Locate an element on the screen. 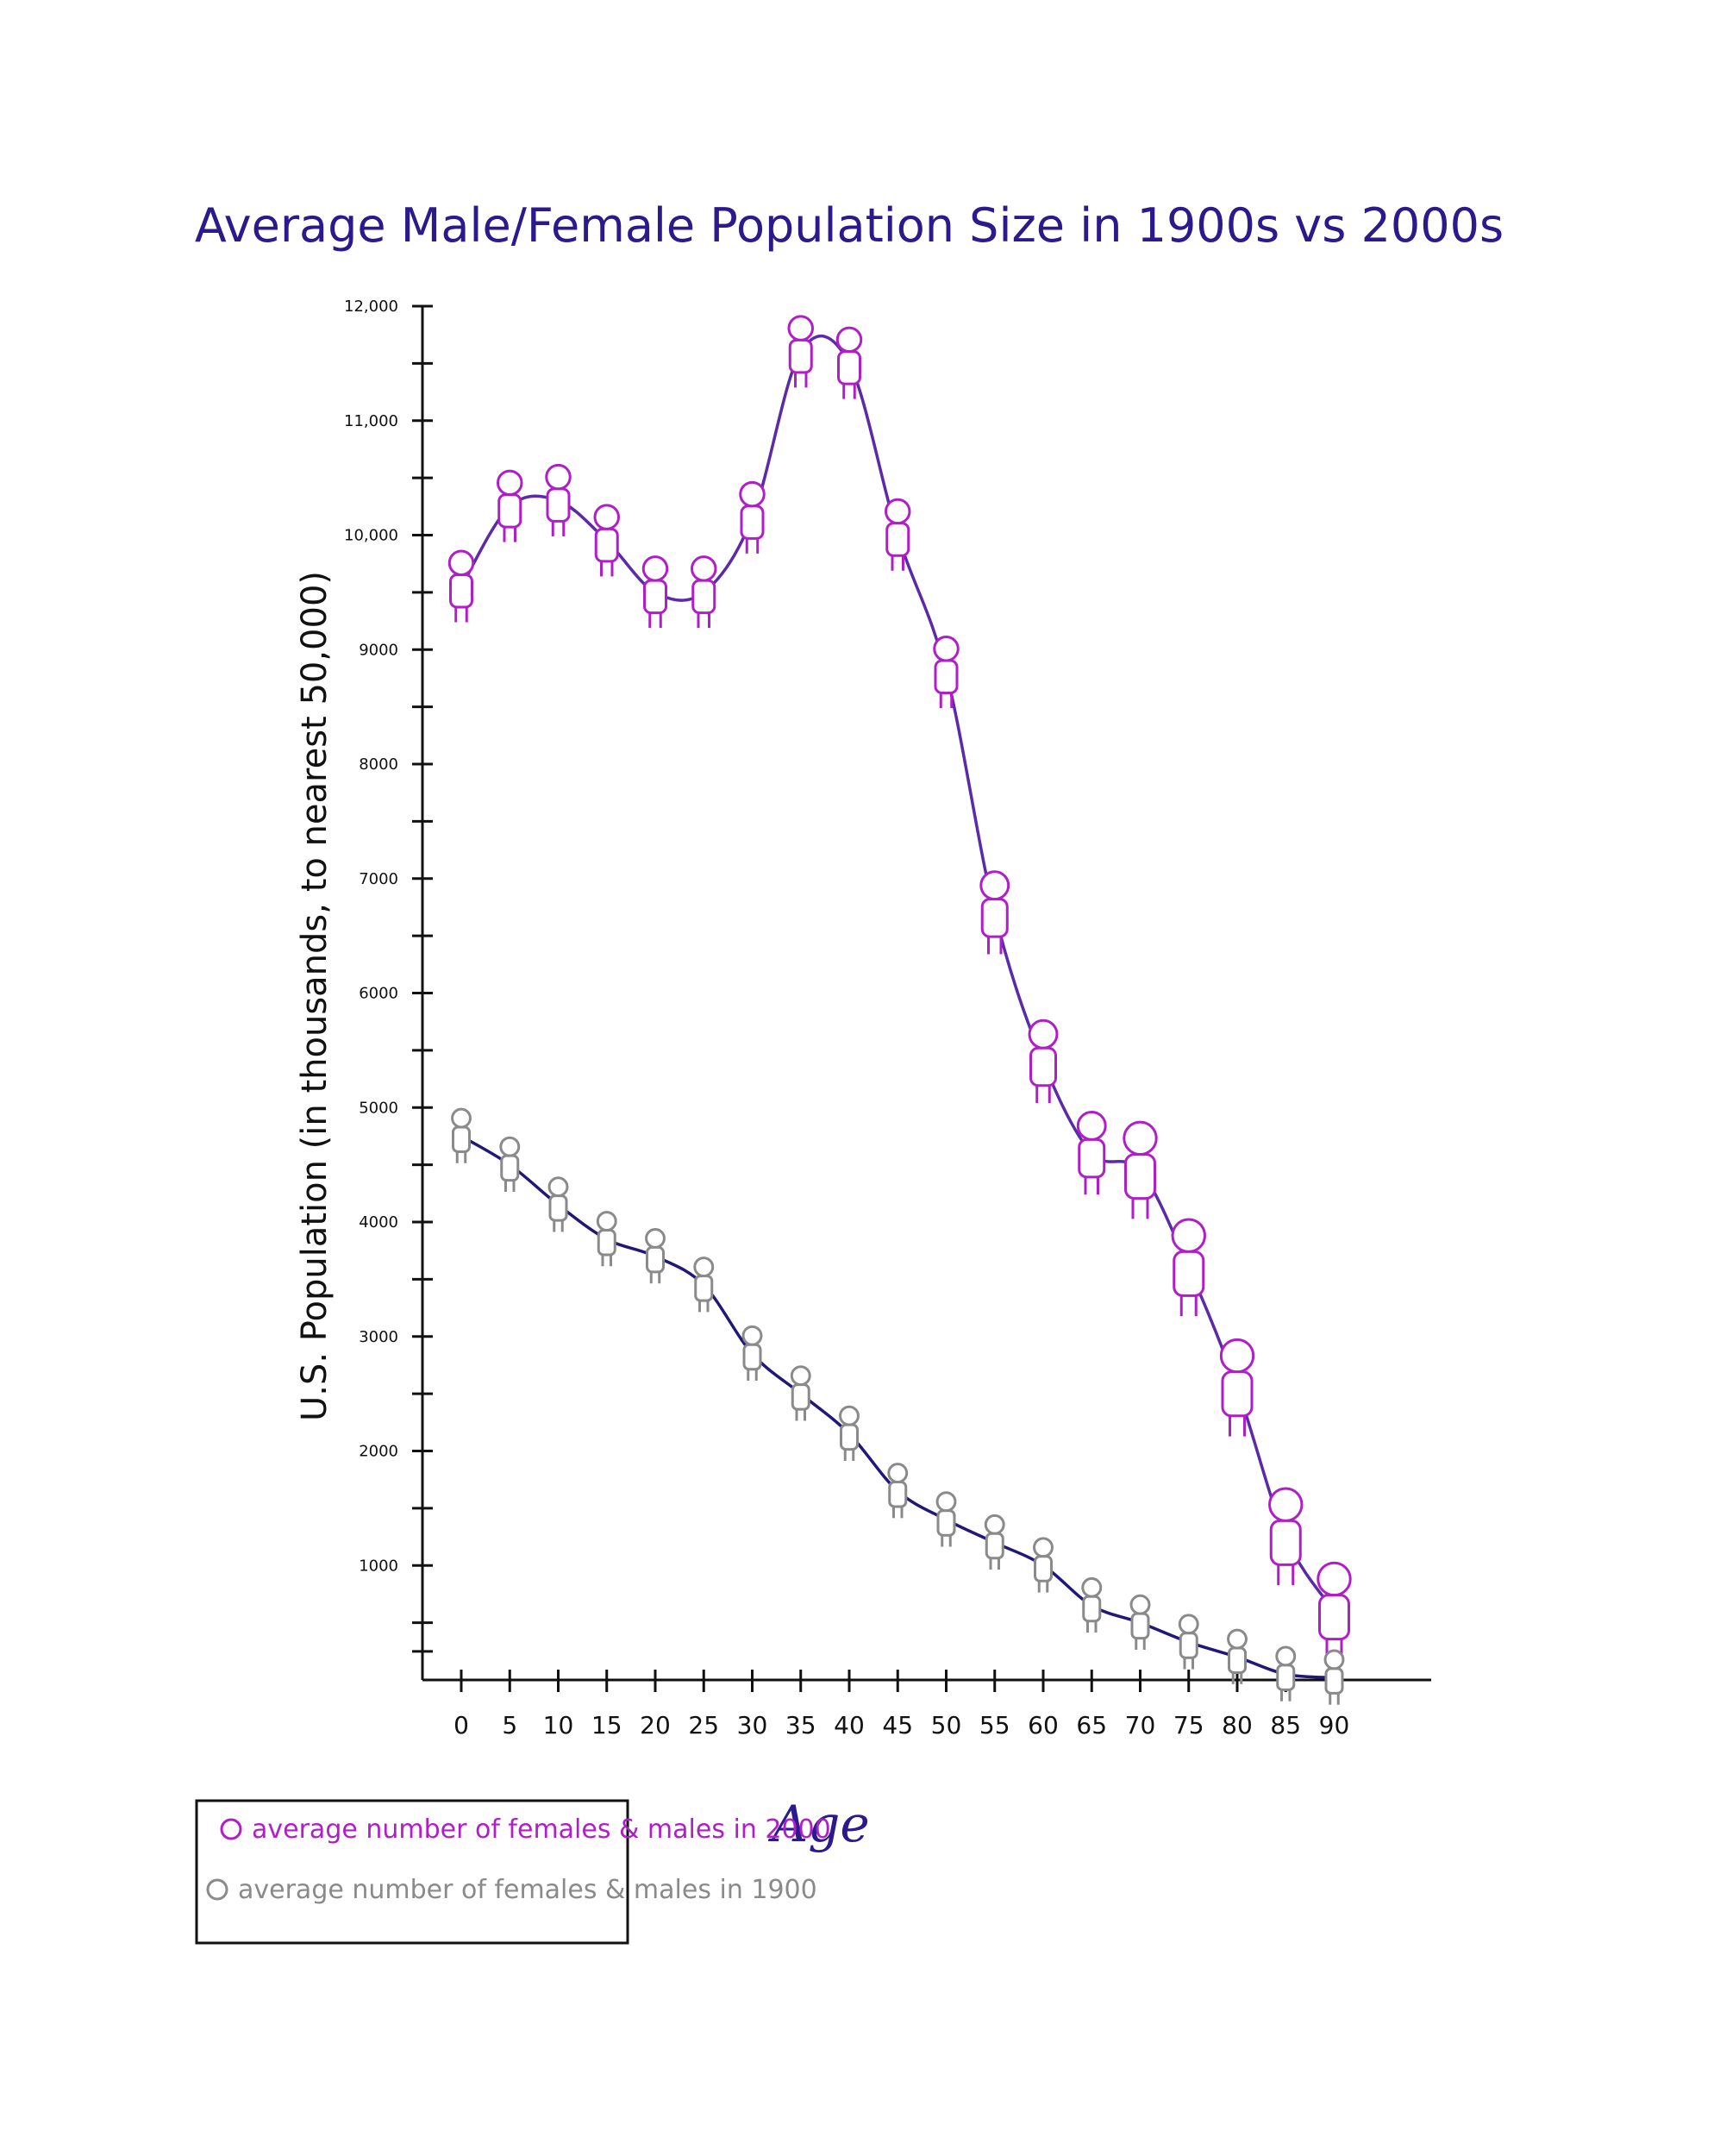 The image size is (1720, 2156). x-tick-label: 40 is located at coordinates (849, 1725).